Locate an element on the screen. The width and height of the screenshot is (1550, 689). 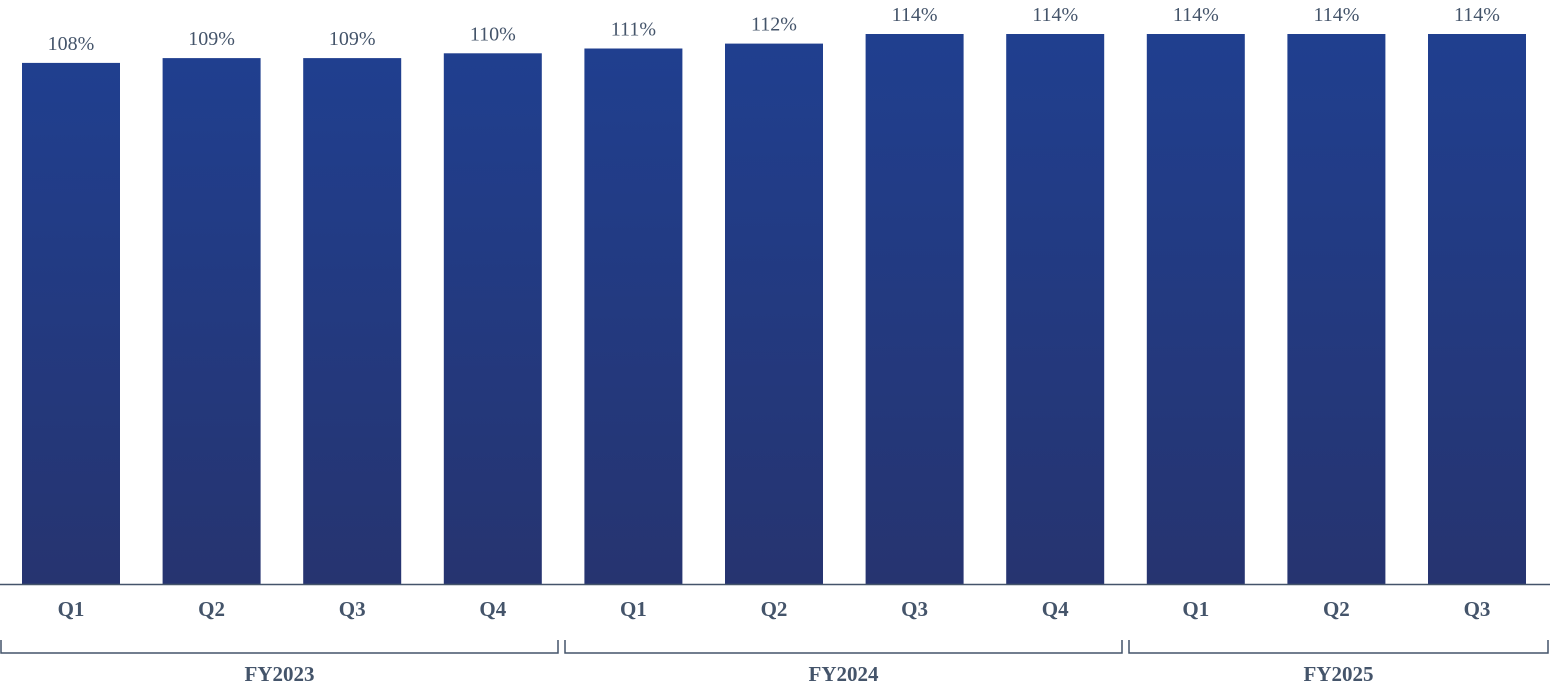
x-tick-label-11: Q3 is located at coordinates (1477, 609).